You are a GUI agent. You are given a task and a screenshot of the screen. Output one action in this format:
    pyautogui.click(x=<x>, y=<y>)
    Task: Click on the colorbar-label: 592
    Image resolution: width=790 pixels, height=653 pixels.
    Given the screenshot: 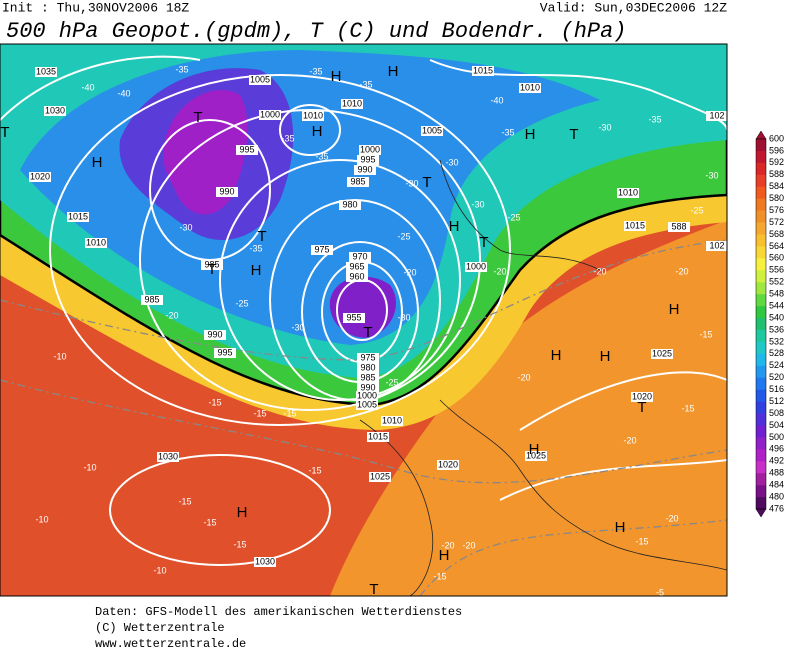 What is the action you would take?
    pyautogui.click(x=776, y=162)
    